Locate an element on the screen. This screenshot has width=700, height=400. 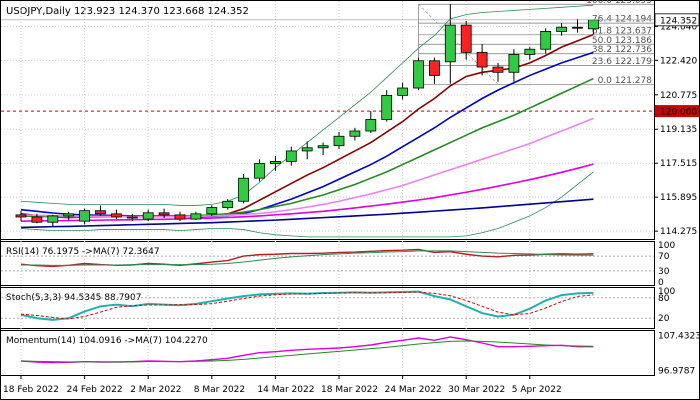
date-tick-label: 18 Mar 2022 is located at coordinates (349, 390).